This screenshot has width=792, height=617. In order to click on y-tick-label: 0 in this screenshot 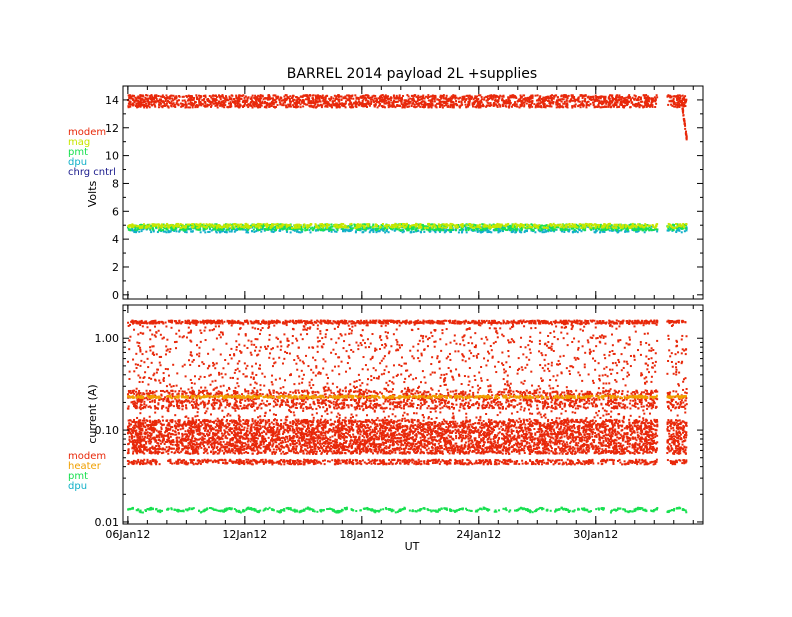, I will do `click(115, 295)`.